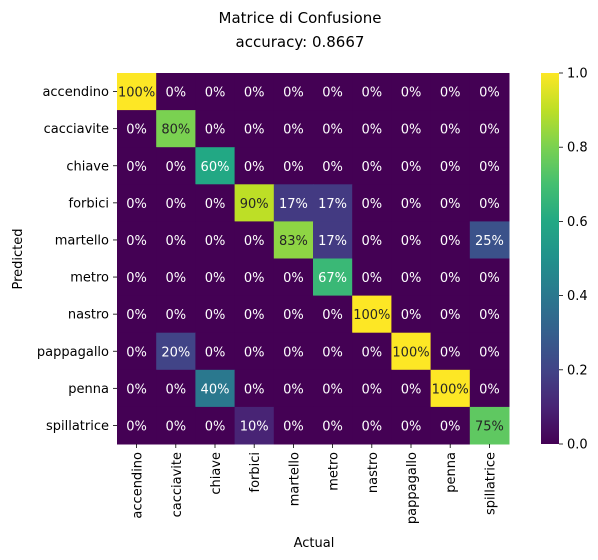 The image size is (598, 560). I want to click on y-tick-label: chiave, so click(87, 166).